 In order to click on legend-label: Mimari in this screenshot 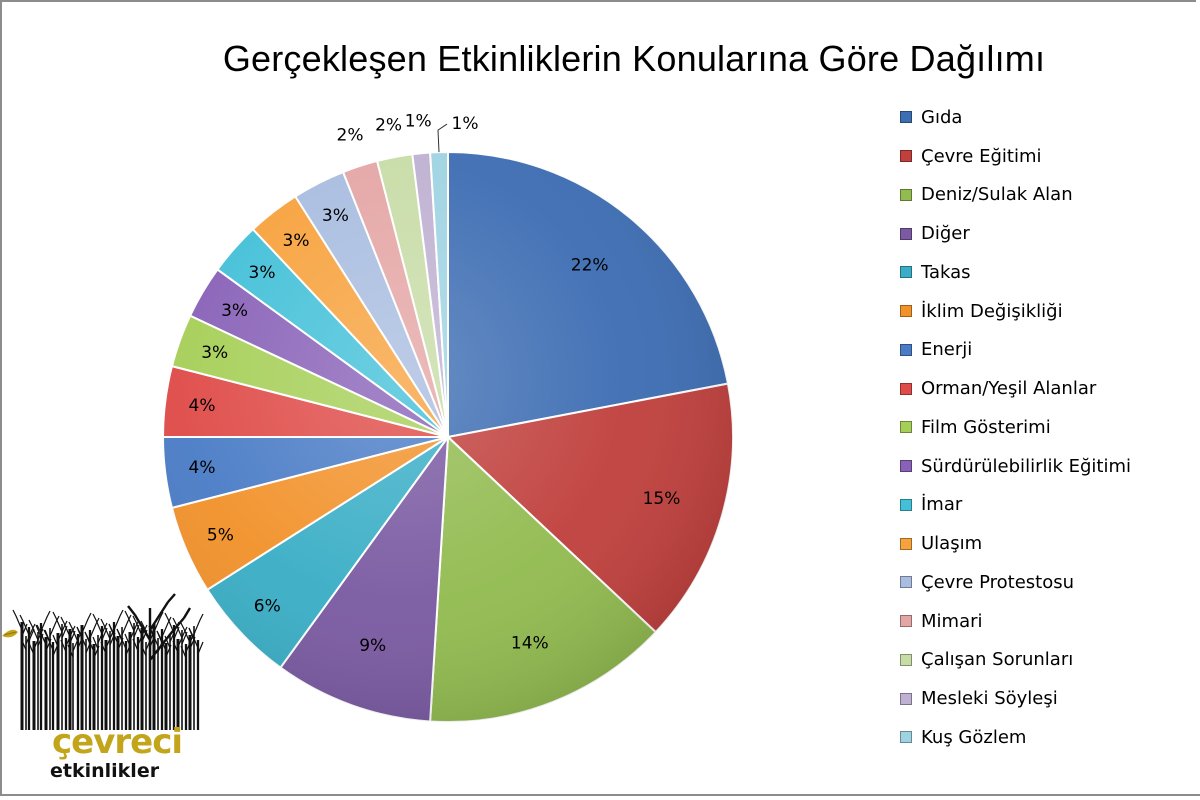, I will do `click(952, 621)`.